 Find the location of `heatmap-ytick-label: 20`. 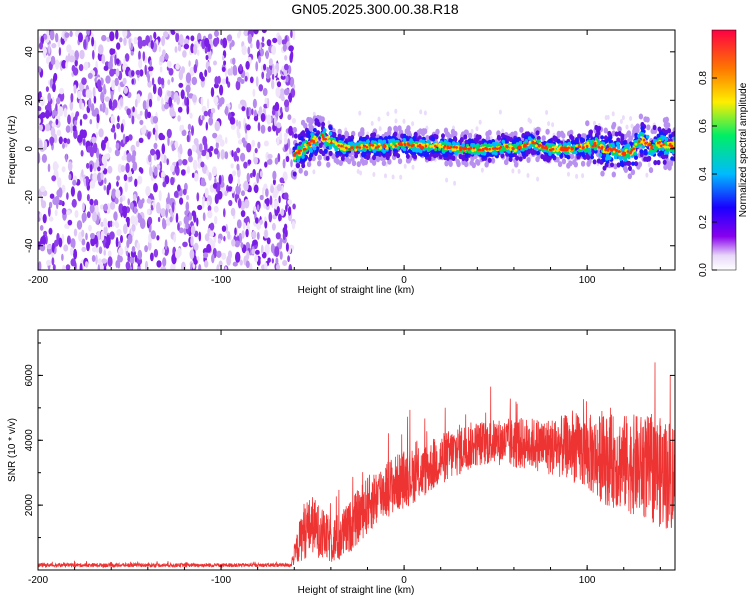

heatmap-ytick-label: 20 is located at coordinates (29, 100).